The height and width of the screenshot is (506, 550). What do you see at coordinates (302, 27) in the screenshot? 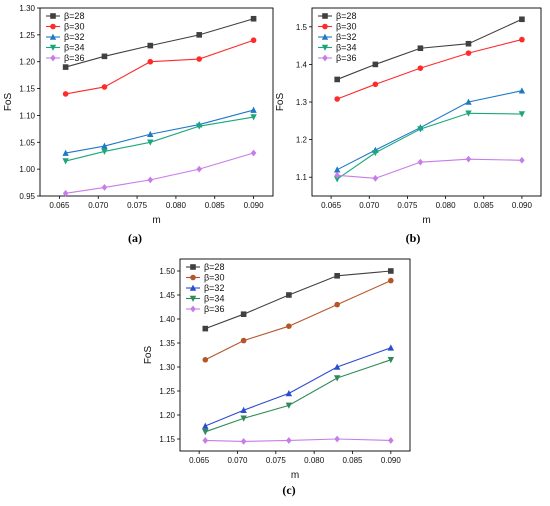
I see `y-tick-label: 1.5` at bounding box center [302, 27].